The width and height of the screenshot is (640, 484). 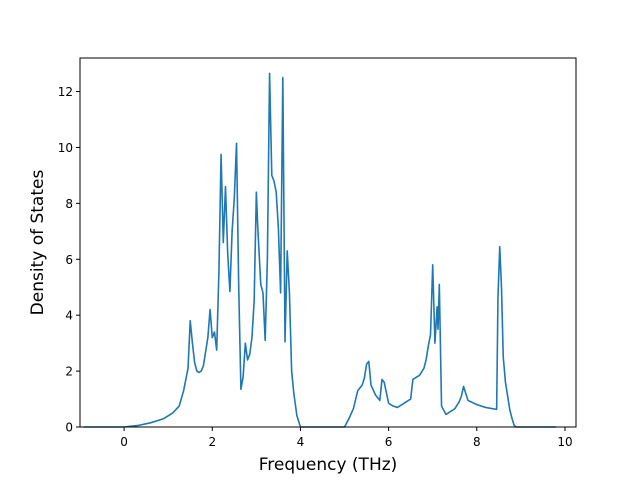 What do you see at coordinates (301, 442) in the screenshot?
I see `x-tick-label: 4` at bounding box center [301, 442].